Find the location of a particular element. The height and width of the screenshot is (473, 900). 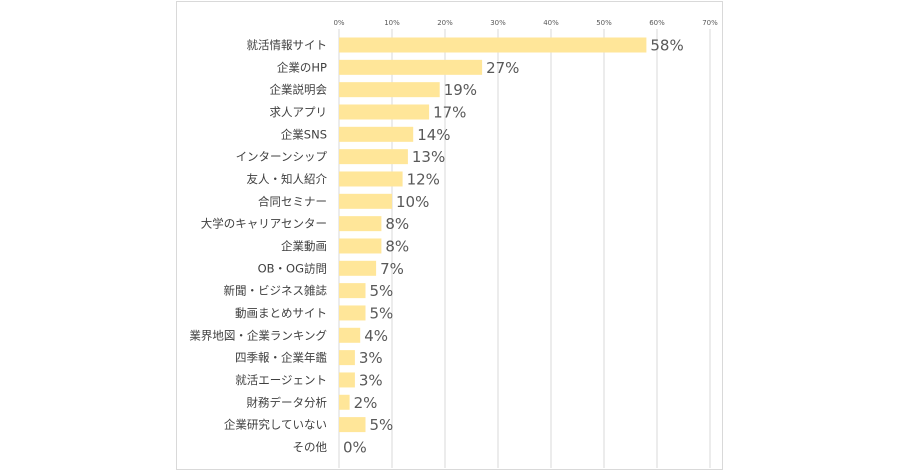

data-label: 14% is located at coordinates (433, 135).